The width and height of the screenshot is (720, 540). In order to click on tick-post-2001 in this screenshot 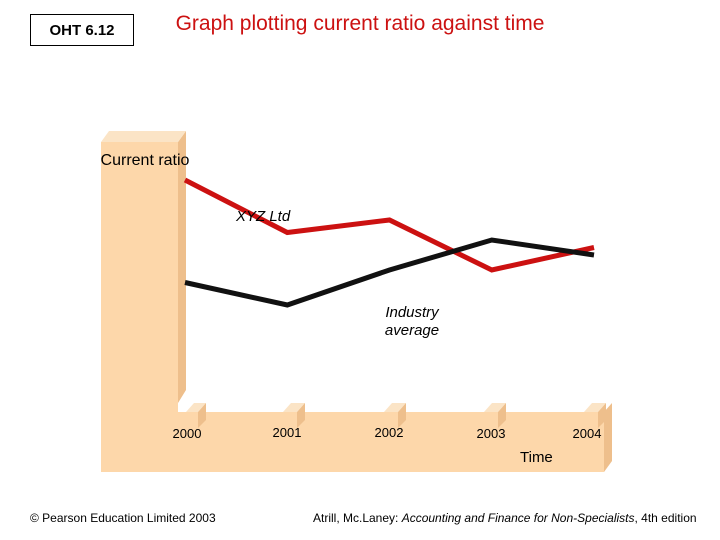, I will do `click(294, 415)`.